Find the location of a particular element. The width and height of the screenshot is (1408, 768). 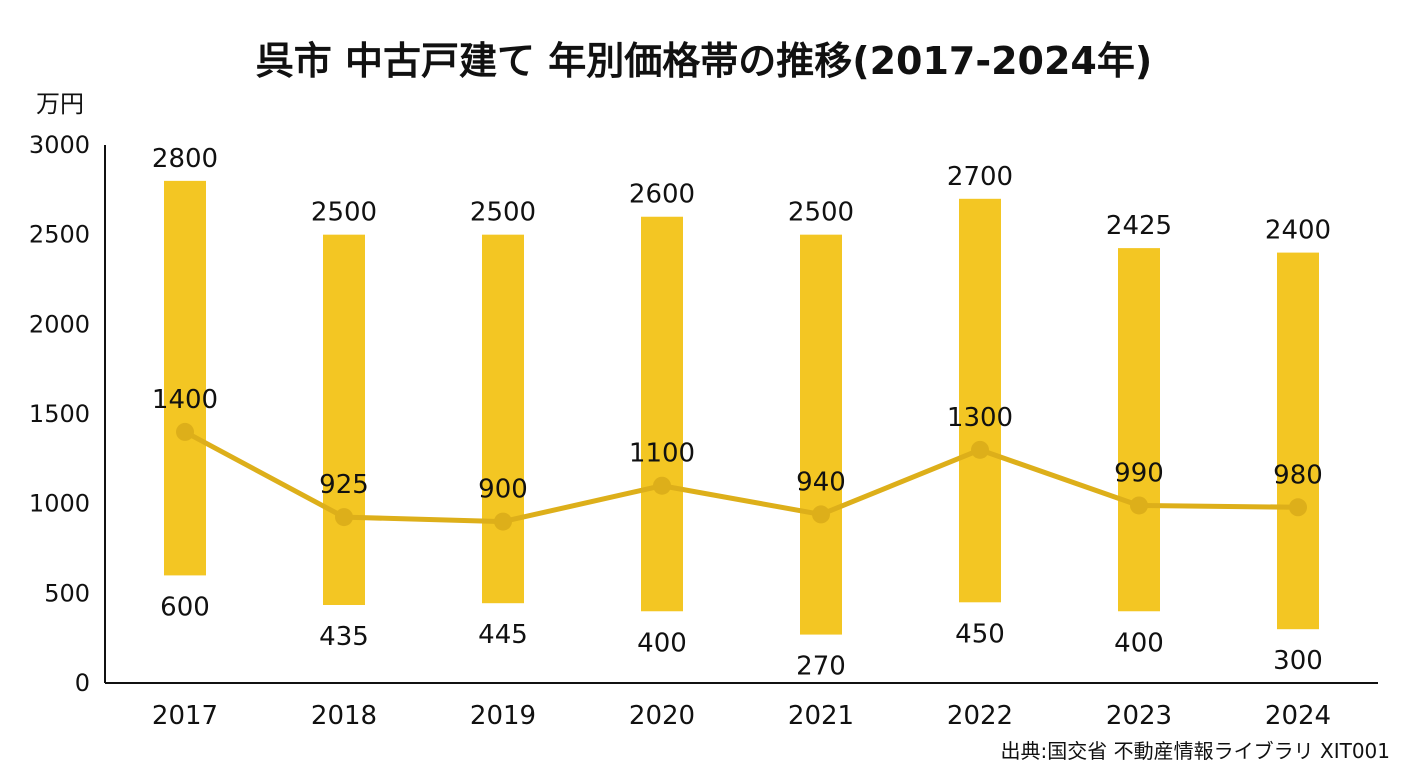

median-point-2019 is located at coordinates (503, 521).